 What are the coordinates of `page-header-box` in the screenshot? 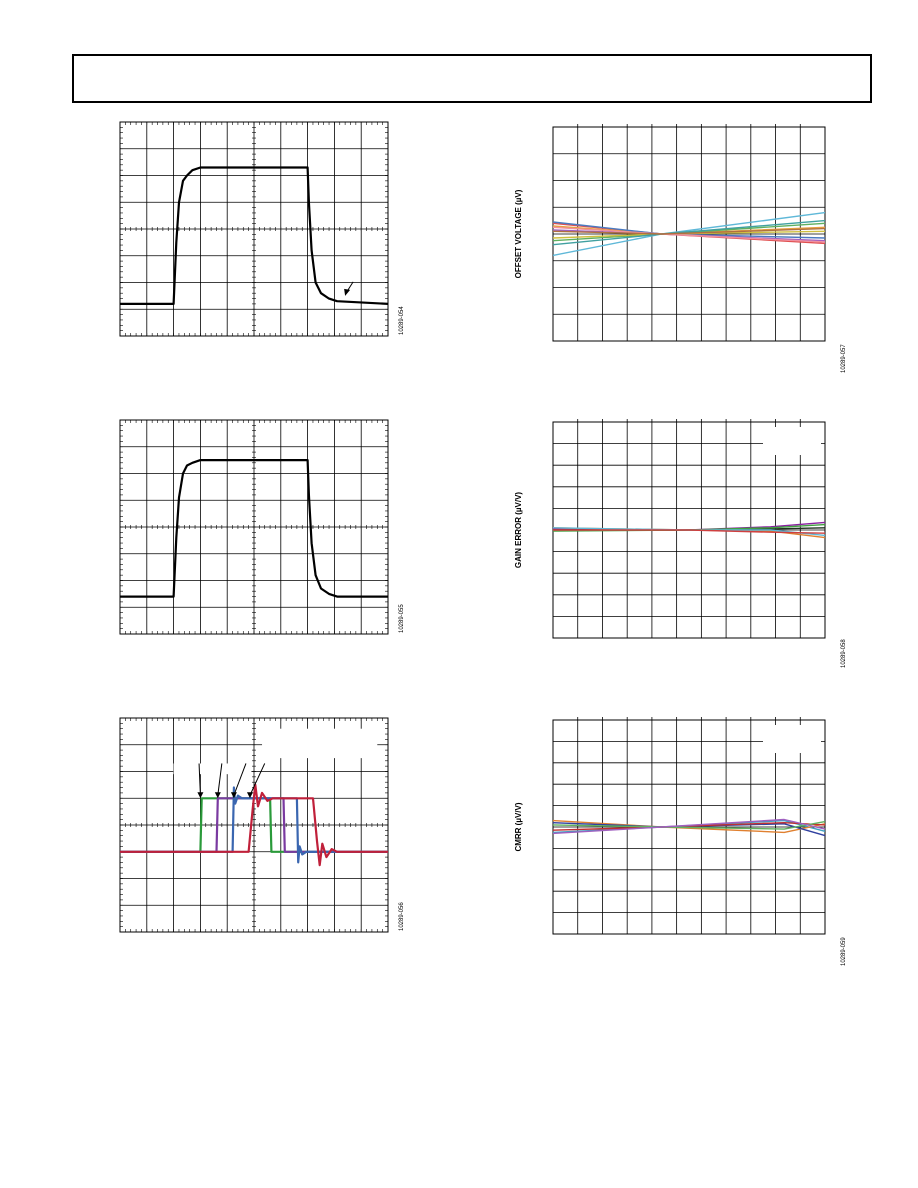 It's located at (472, 78).